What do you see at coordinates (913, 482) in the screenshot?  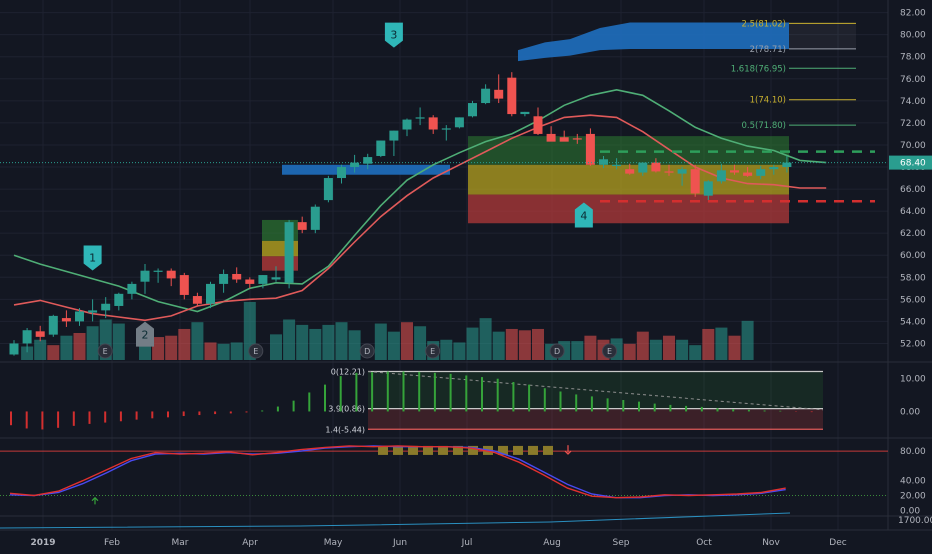 I see `stoch-tick-label: 40.00` at bounding box center [913, 482].